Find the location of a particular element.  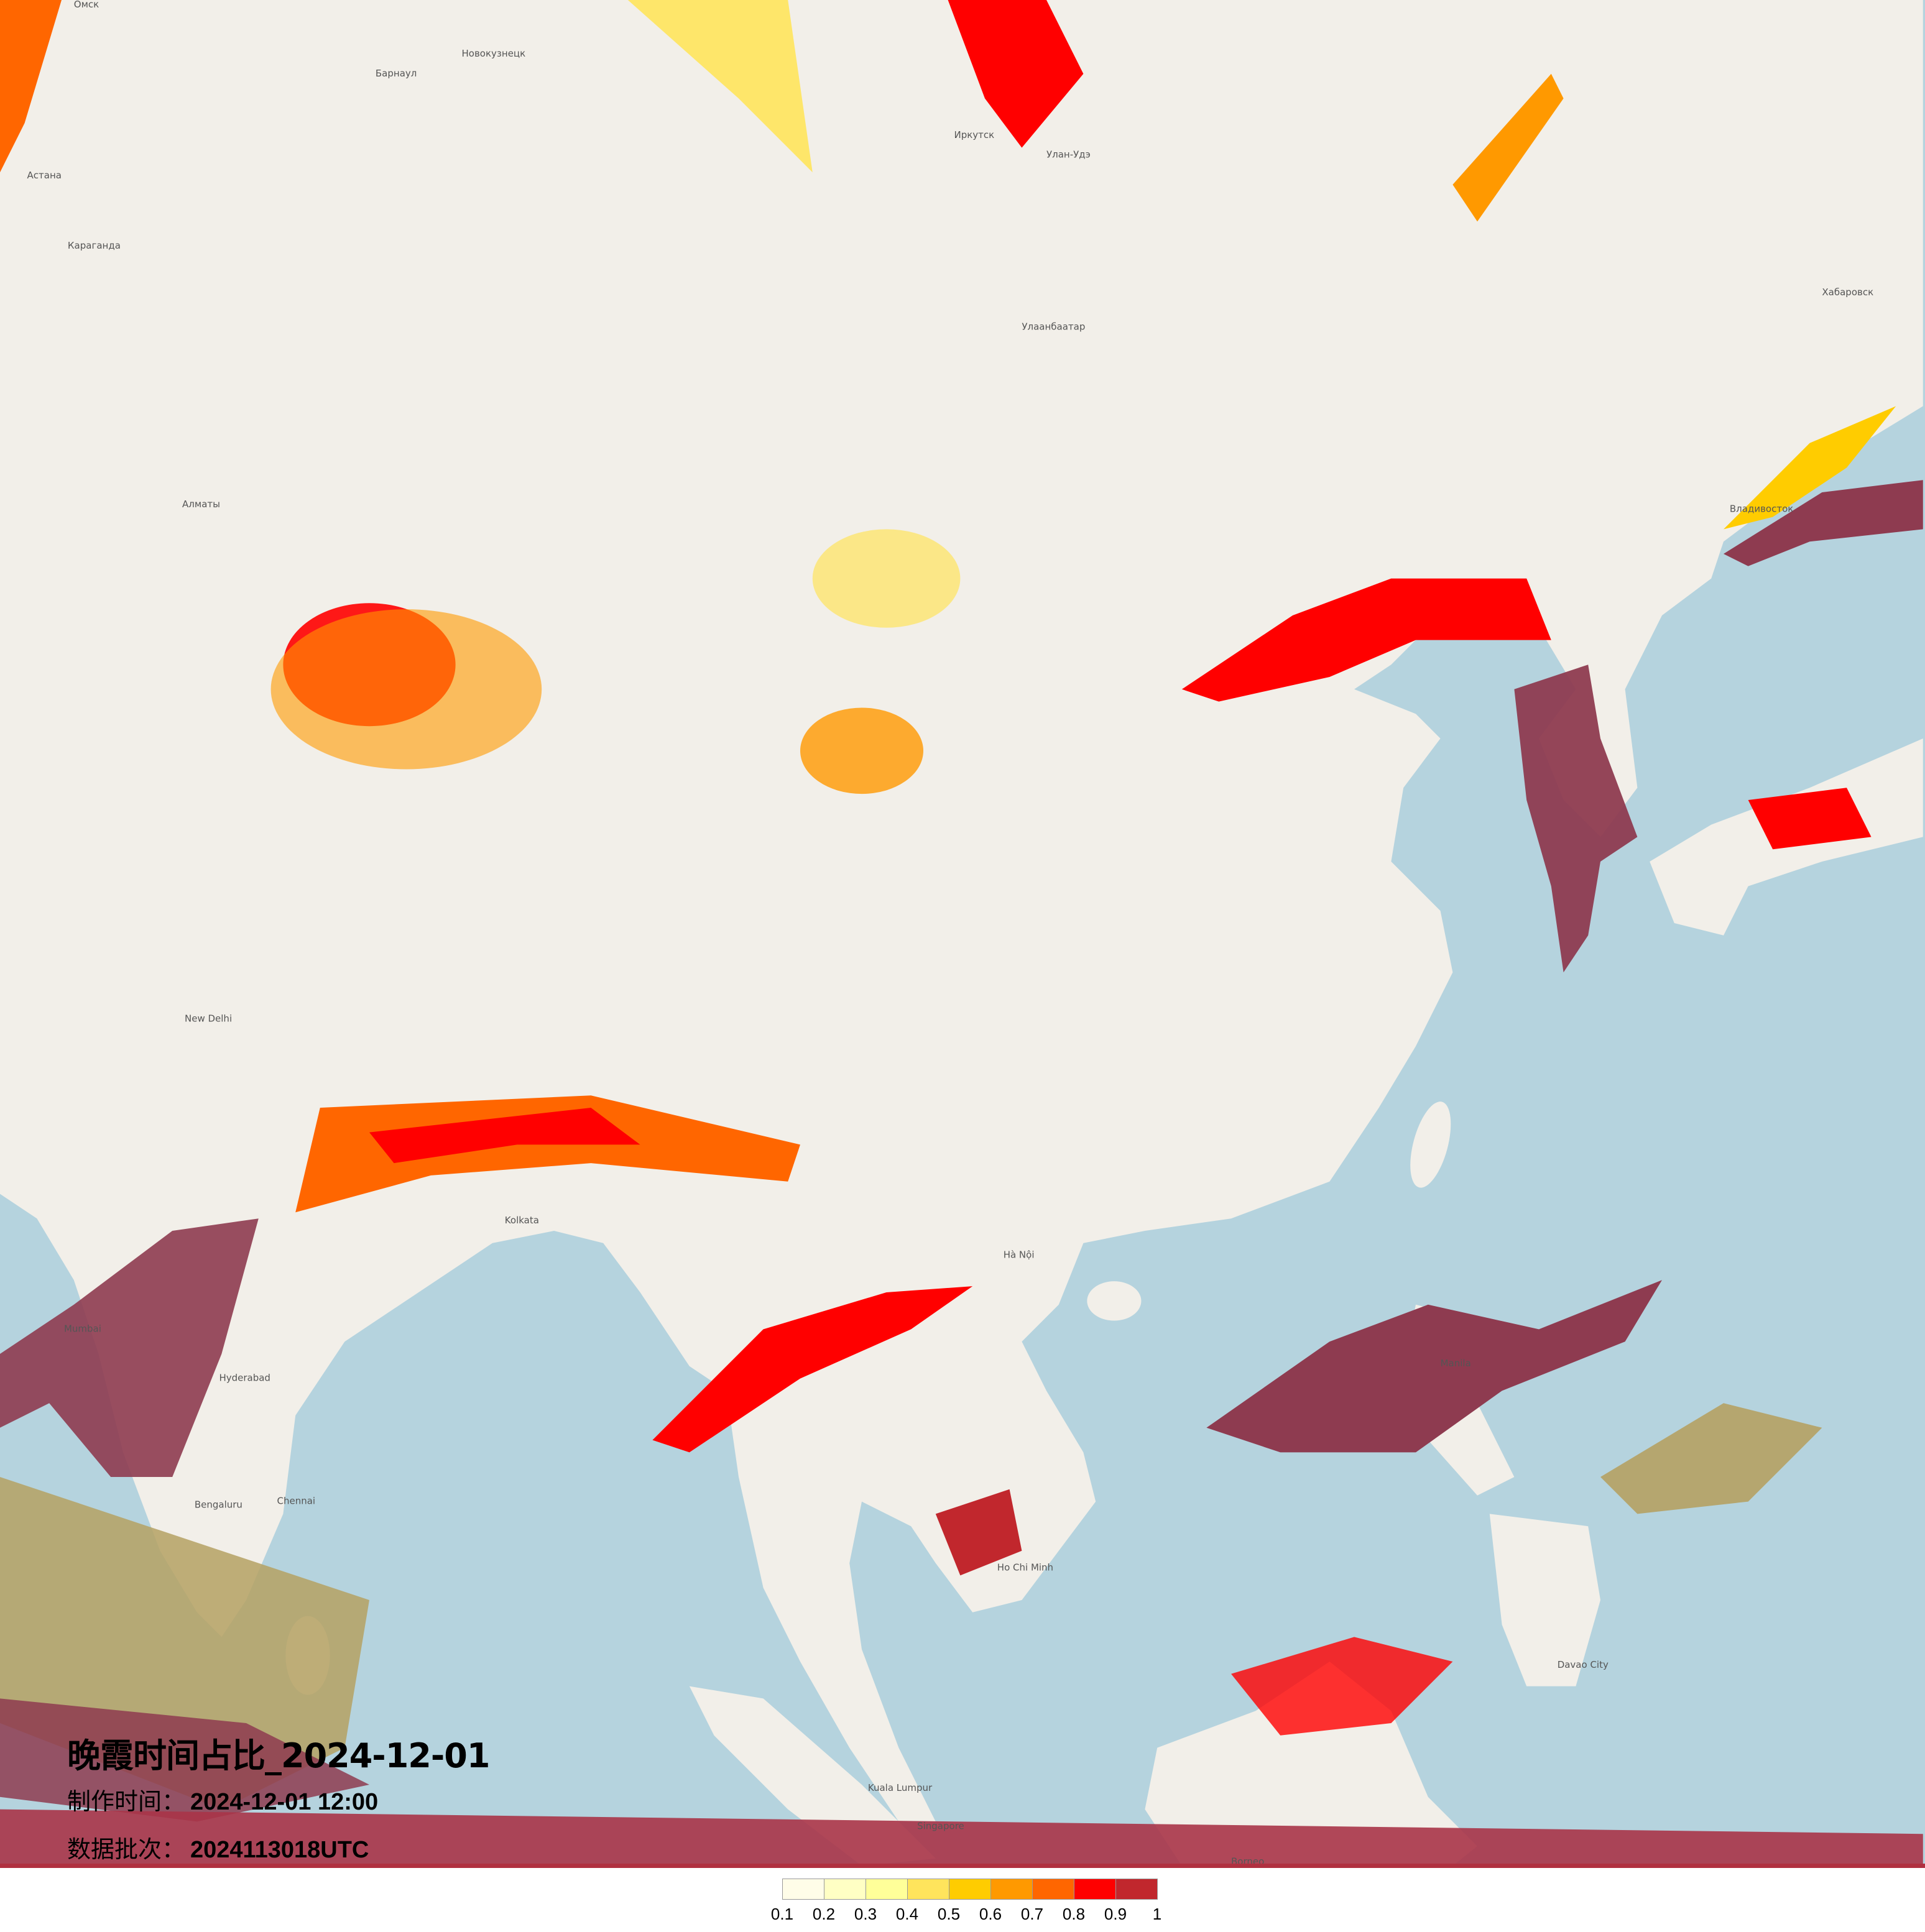

heat-vladivostok is located at coordinates (1810, 468).